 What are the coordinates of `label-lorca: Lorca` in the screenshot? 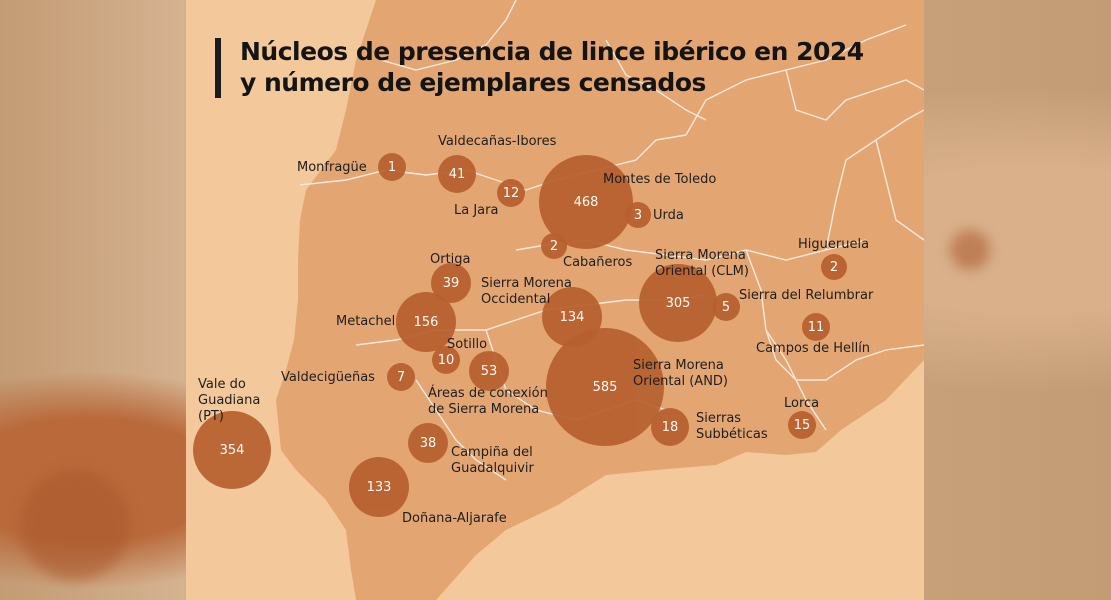 It's located at (802, 403).